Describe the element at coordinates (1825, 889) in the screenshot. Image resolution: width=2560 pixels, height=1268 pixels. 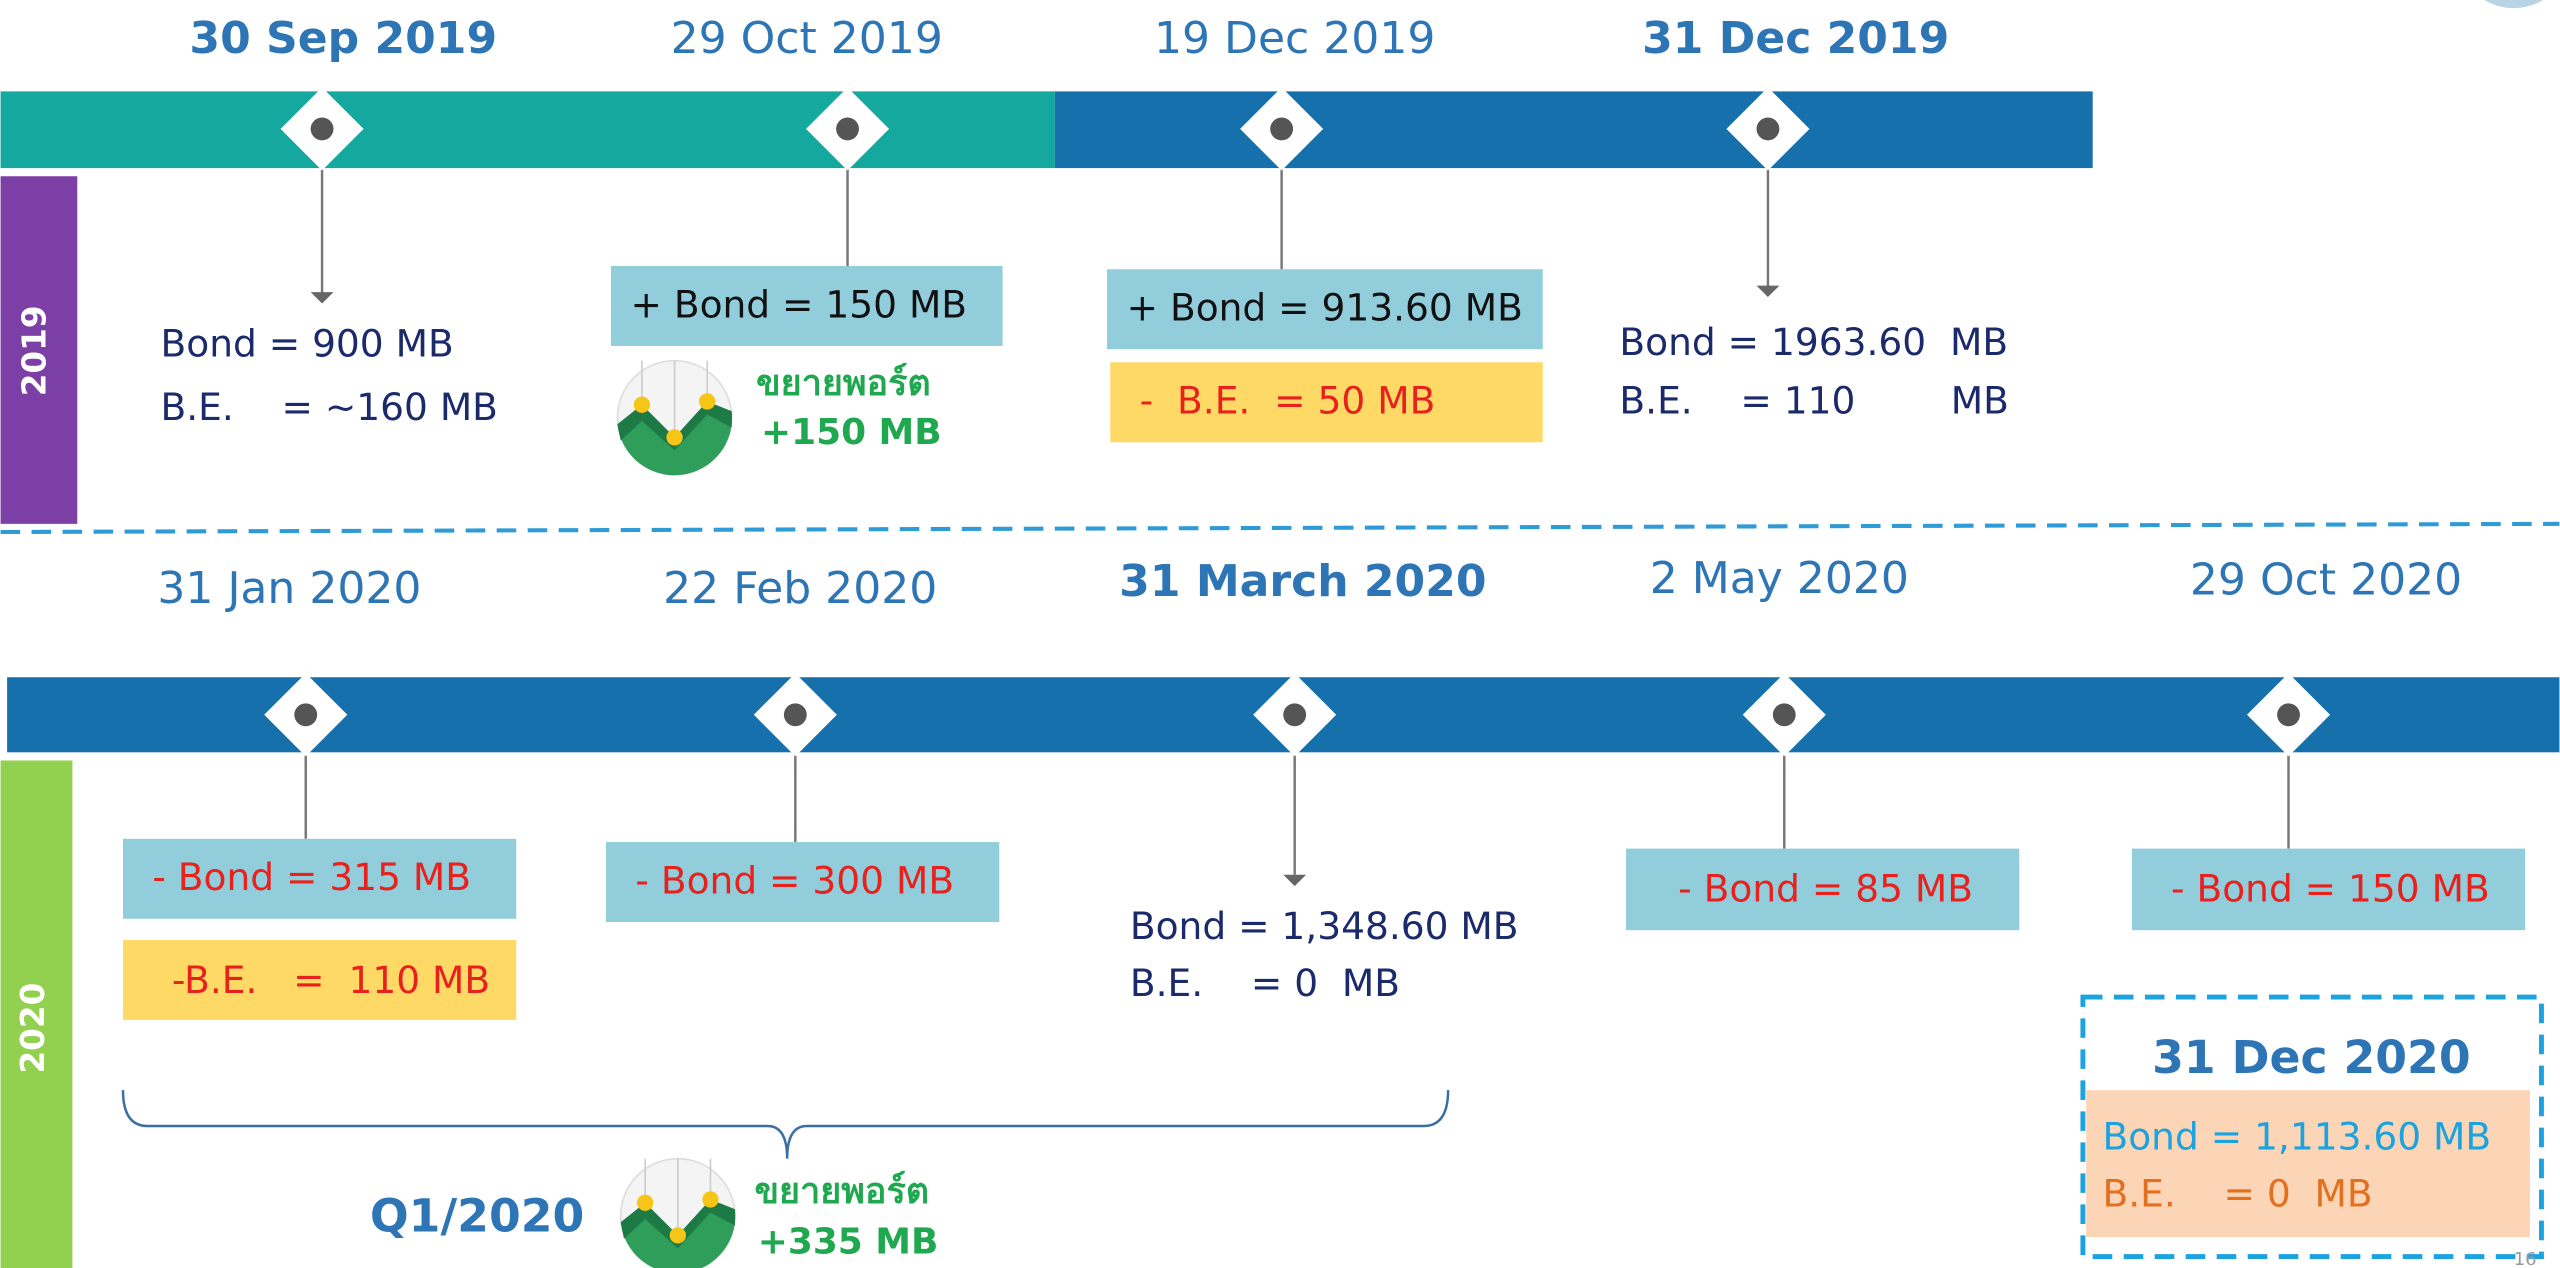
I see `event-text: - Bond = 85 MB` at that location.